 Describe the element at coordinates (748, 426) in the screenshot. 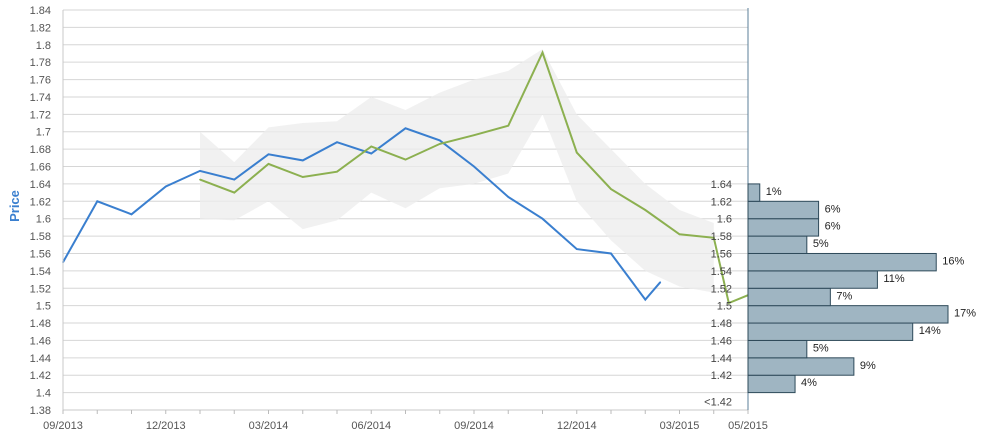

I see `x-tick-label: 05/2015` at that location.